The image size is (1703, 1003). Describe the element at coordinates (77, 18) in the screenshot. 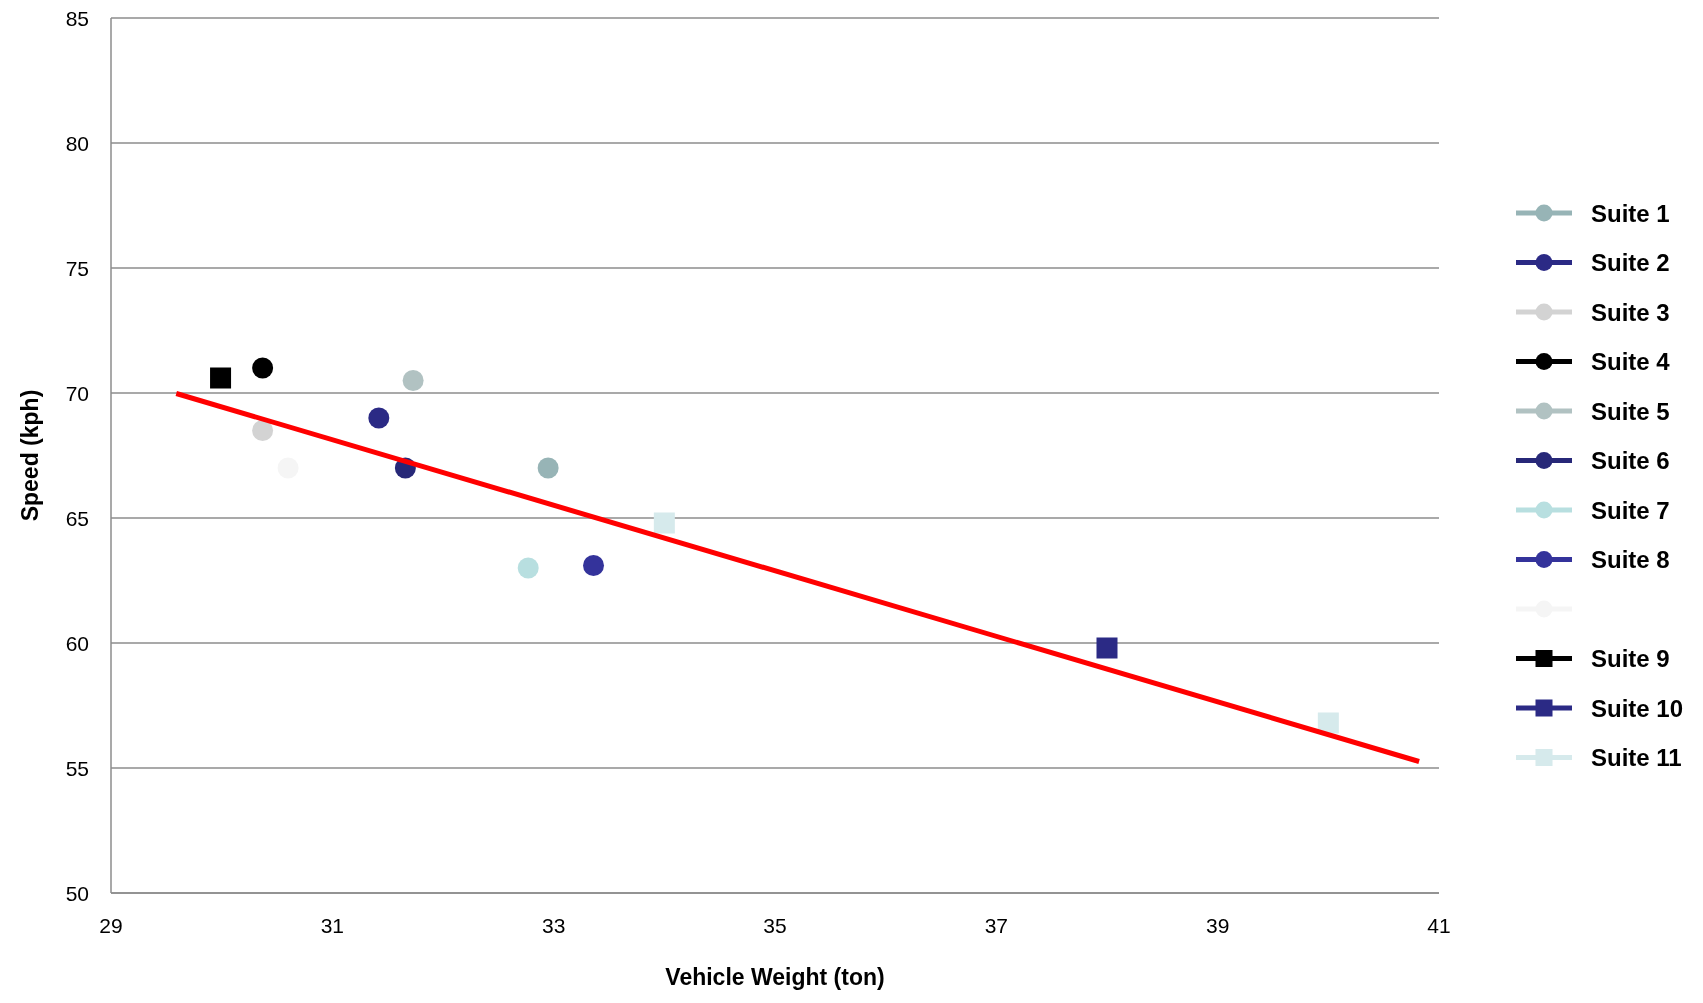

I see `y-tick-label: 85` at that location.